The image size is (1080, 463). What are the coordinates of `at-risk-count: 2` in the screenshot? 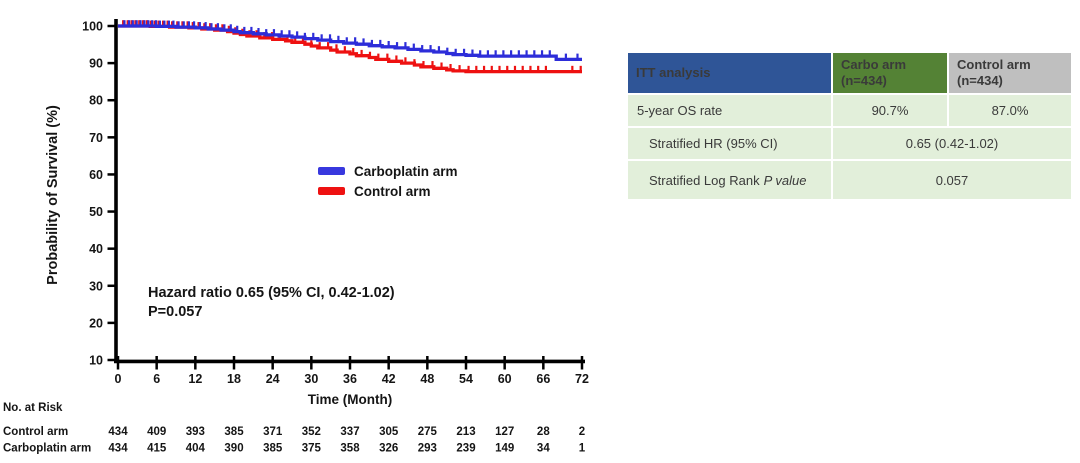 It's located at (582, 432).